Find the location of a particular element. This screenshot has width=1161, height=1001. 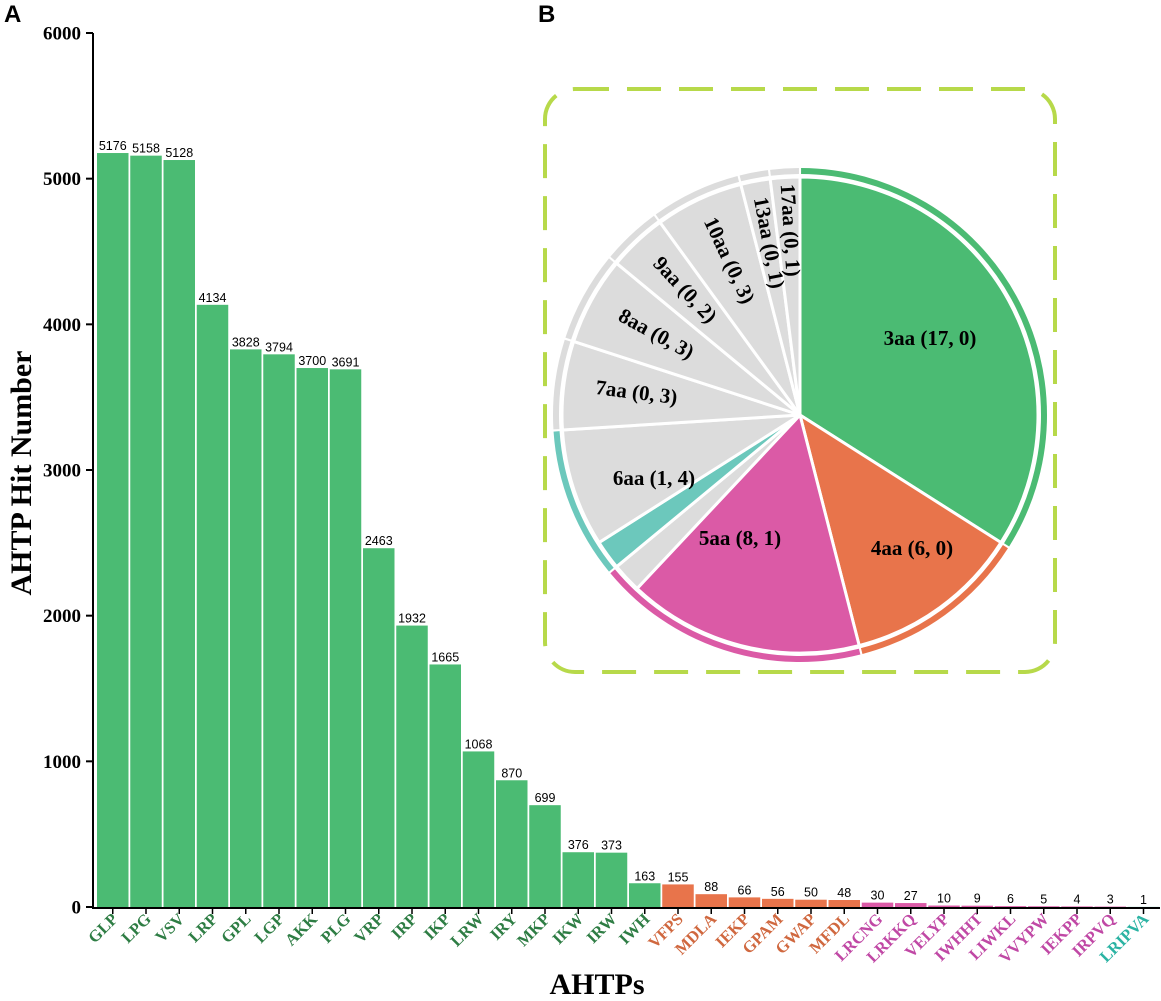

panel-label-b: B is located at coordinates (546, 14).